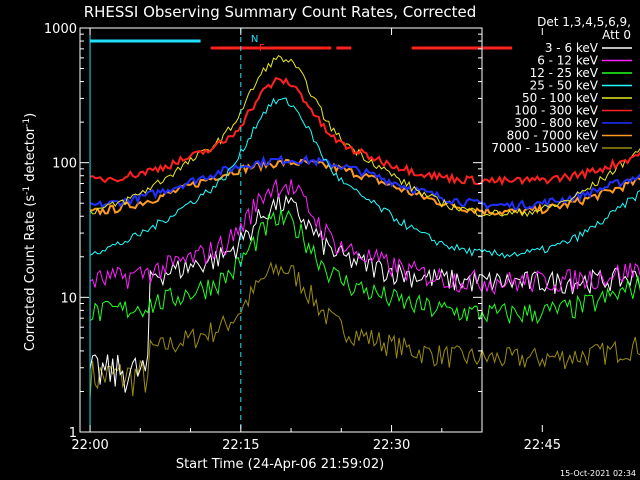 Image resolution: width=640 pixels, height=480 pixels. What do you see at coordinates (553, 136) in the screenshot?
I see `legend-label-7: 800 - 7000 keV` at bounding box center [553, 136].